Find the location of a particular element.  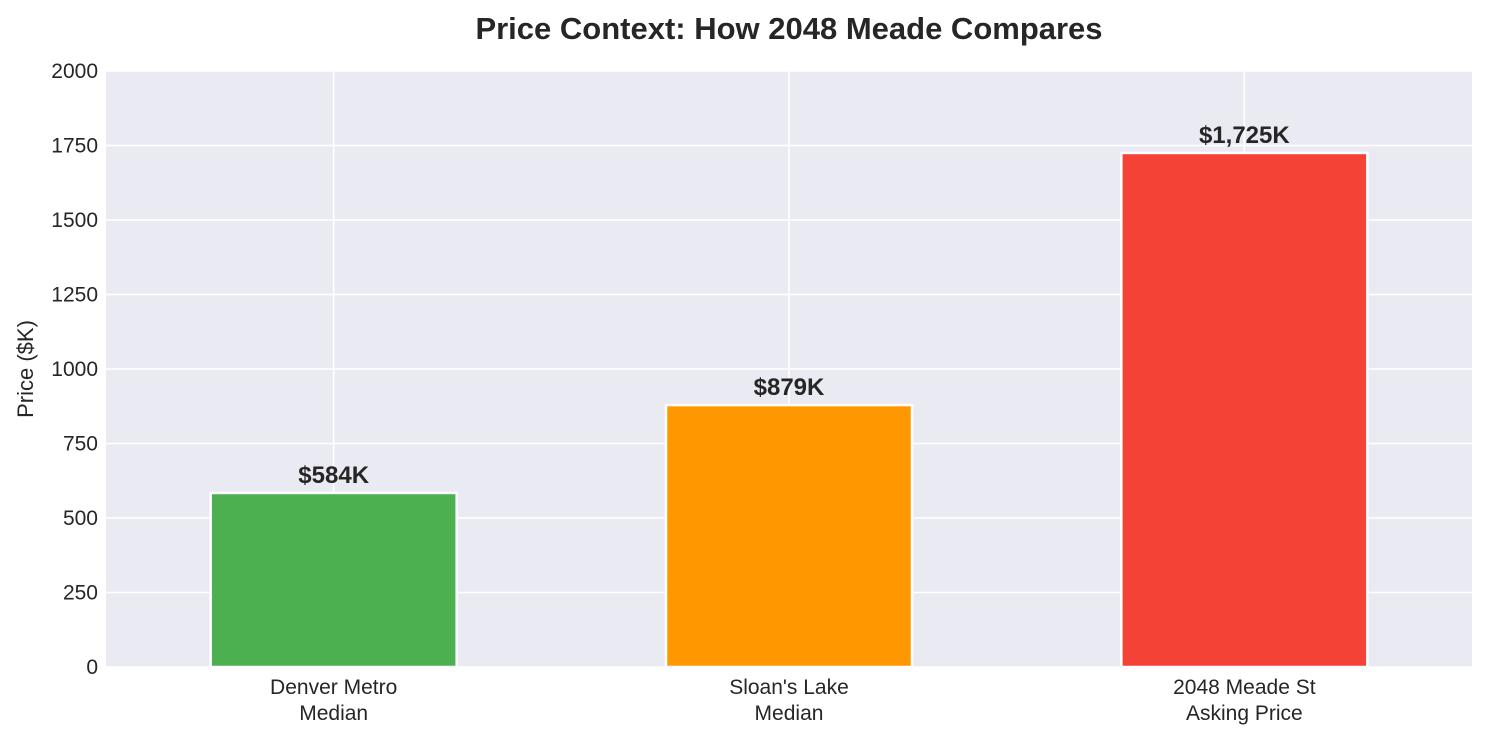

y-tick-label: 1500 is located at coordinates (74, 220).